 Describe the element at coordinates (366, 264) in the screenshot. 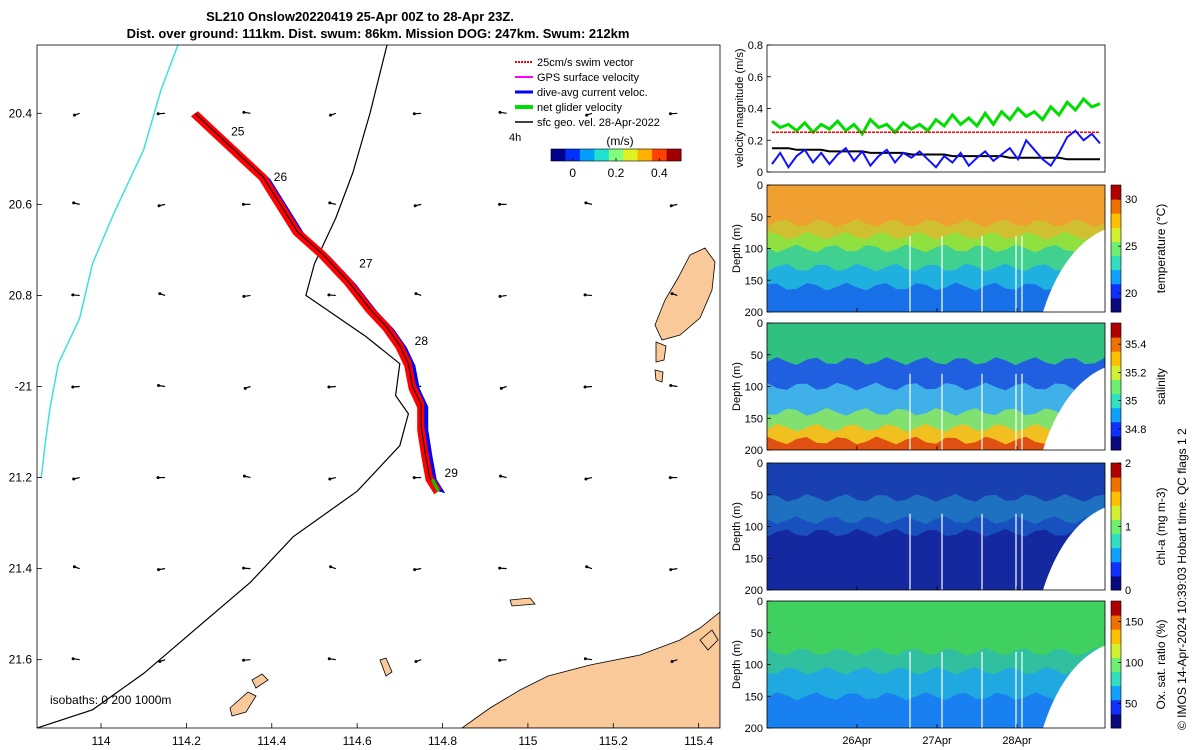

I see `day-marker-label: 27` at that location.